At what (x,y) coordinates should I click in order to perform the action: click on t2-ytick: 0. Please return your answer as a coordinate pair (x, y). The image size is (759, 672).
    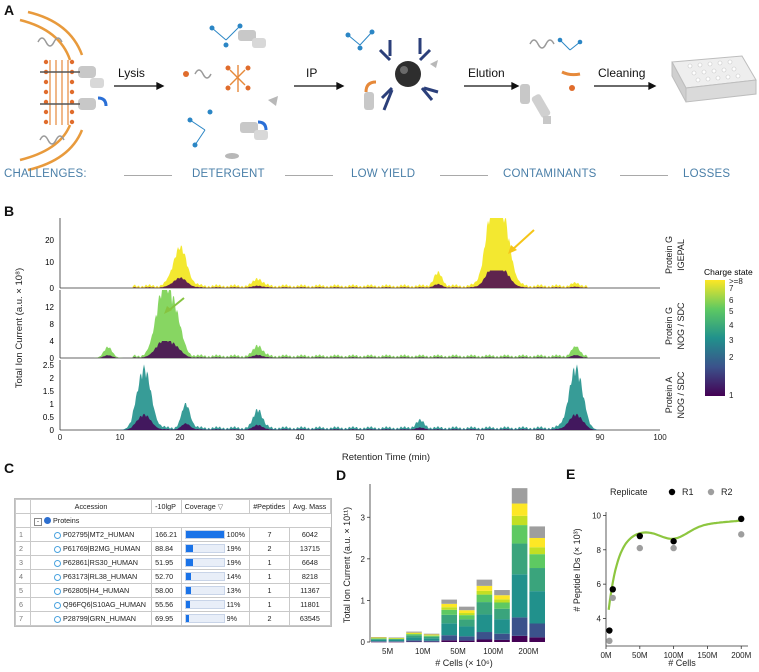
    Looking at the image, I should click on (52, 358).